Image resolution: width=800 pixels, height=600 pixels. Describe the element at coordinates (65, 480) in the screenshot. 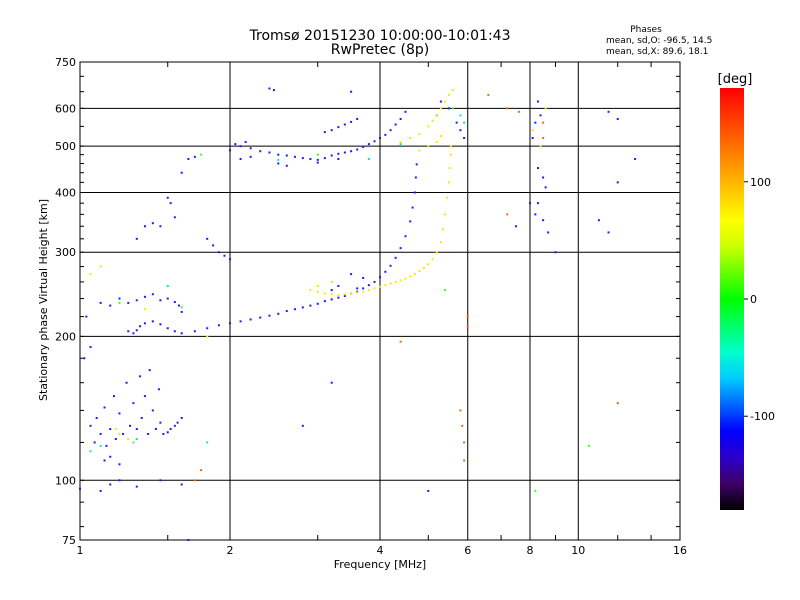

I see `y-tick-label: 100` at that location.